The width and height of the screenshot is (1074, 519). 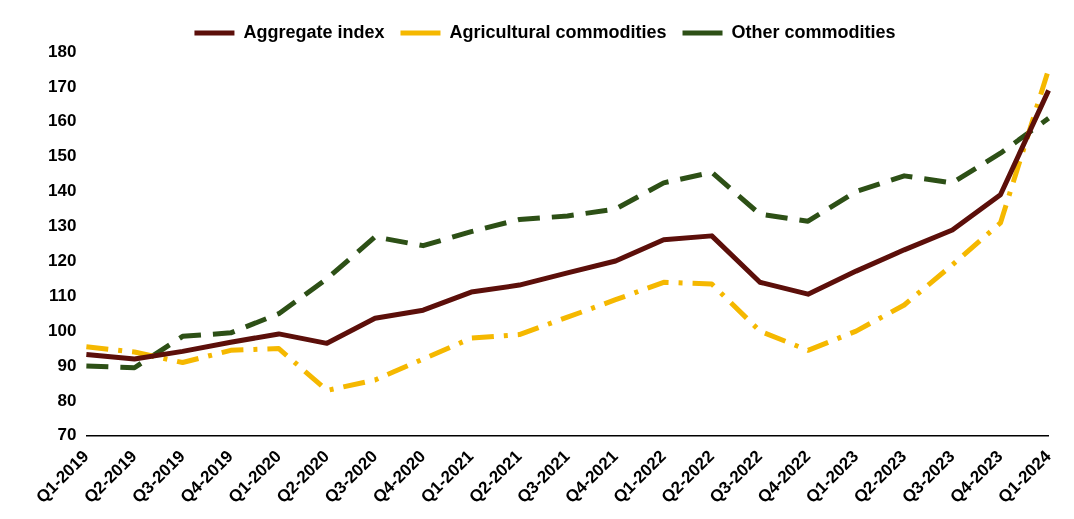 What do you see at coordinates (62, 226) in the screenshot?
I see `y-tick-label: 130` at bounding box center [62, 226].